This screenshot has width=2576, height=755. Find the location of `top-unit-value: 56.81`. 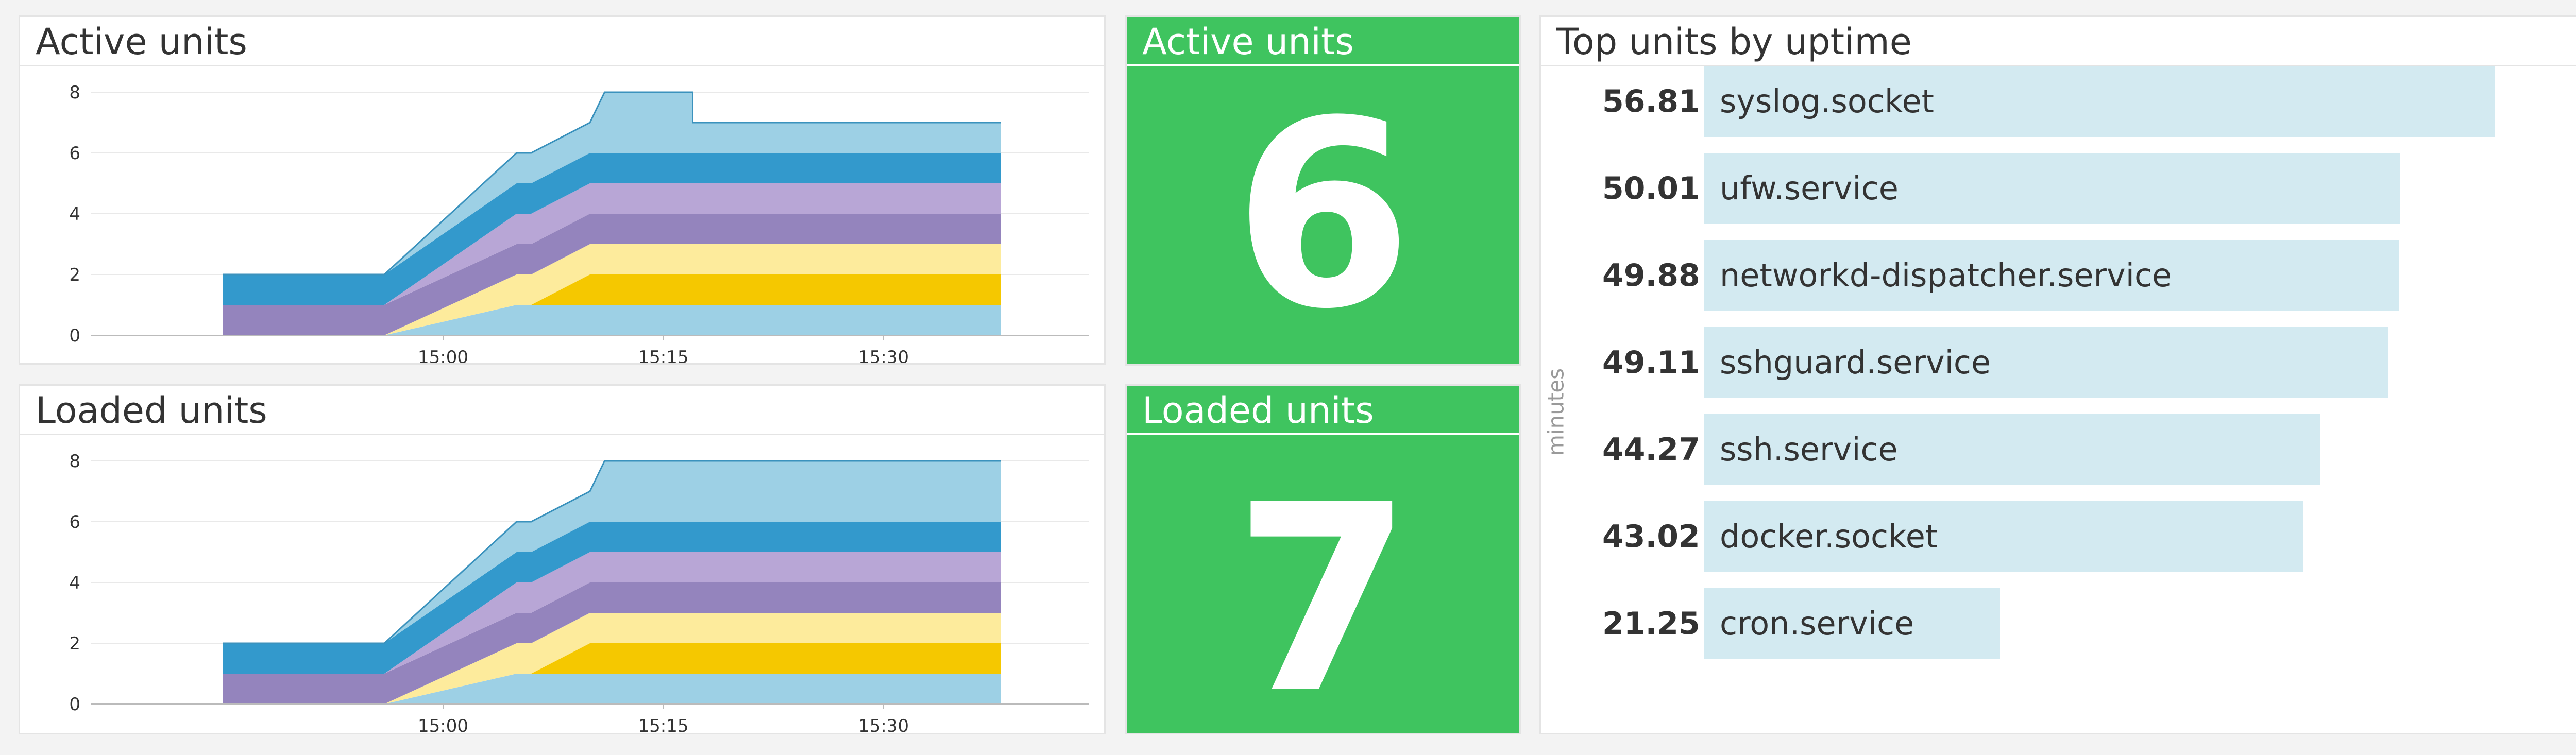

top-unit-value: 56.81 is located at coordinates (1651, 101).